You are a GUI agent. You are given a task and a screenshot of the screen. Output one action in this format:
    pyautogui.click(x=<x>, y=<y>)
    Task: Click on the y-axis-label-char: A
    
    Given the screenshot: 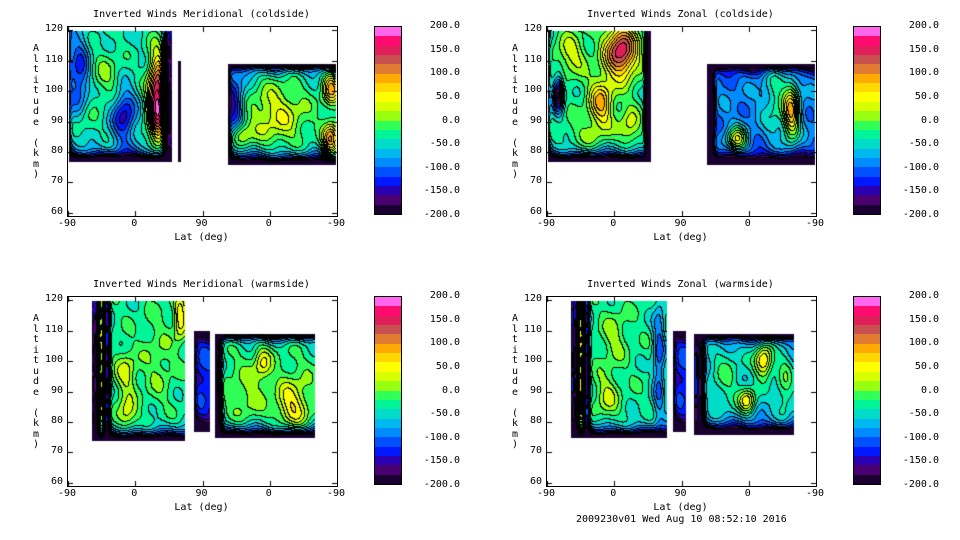 What is the action you would take?
    pyautogui.click(x=515, y=48)
    